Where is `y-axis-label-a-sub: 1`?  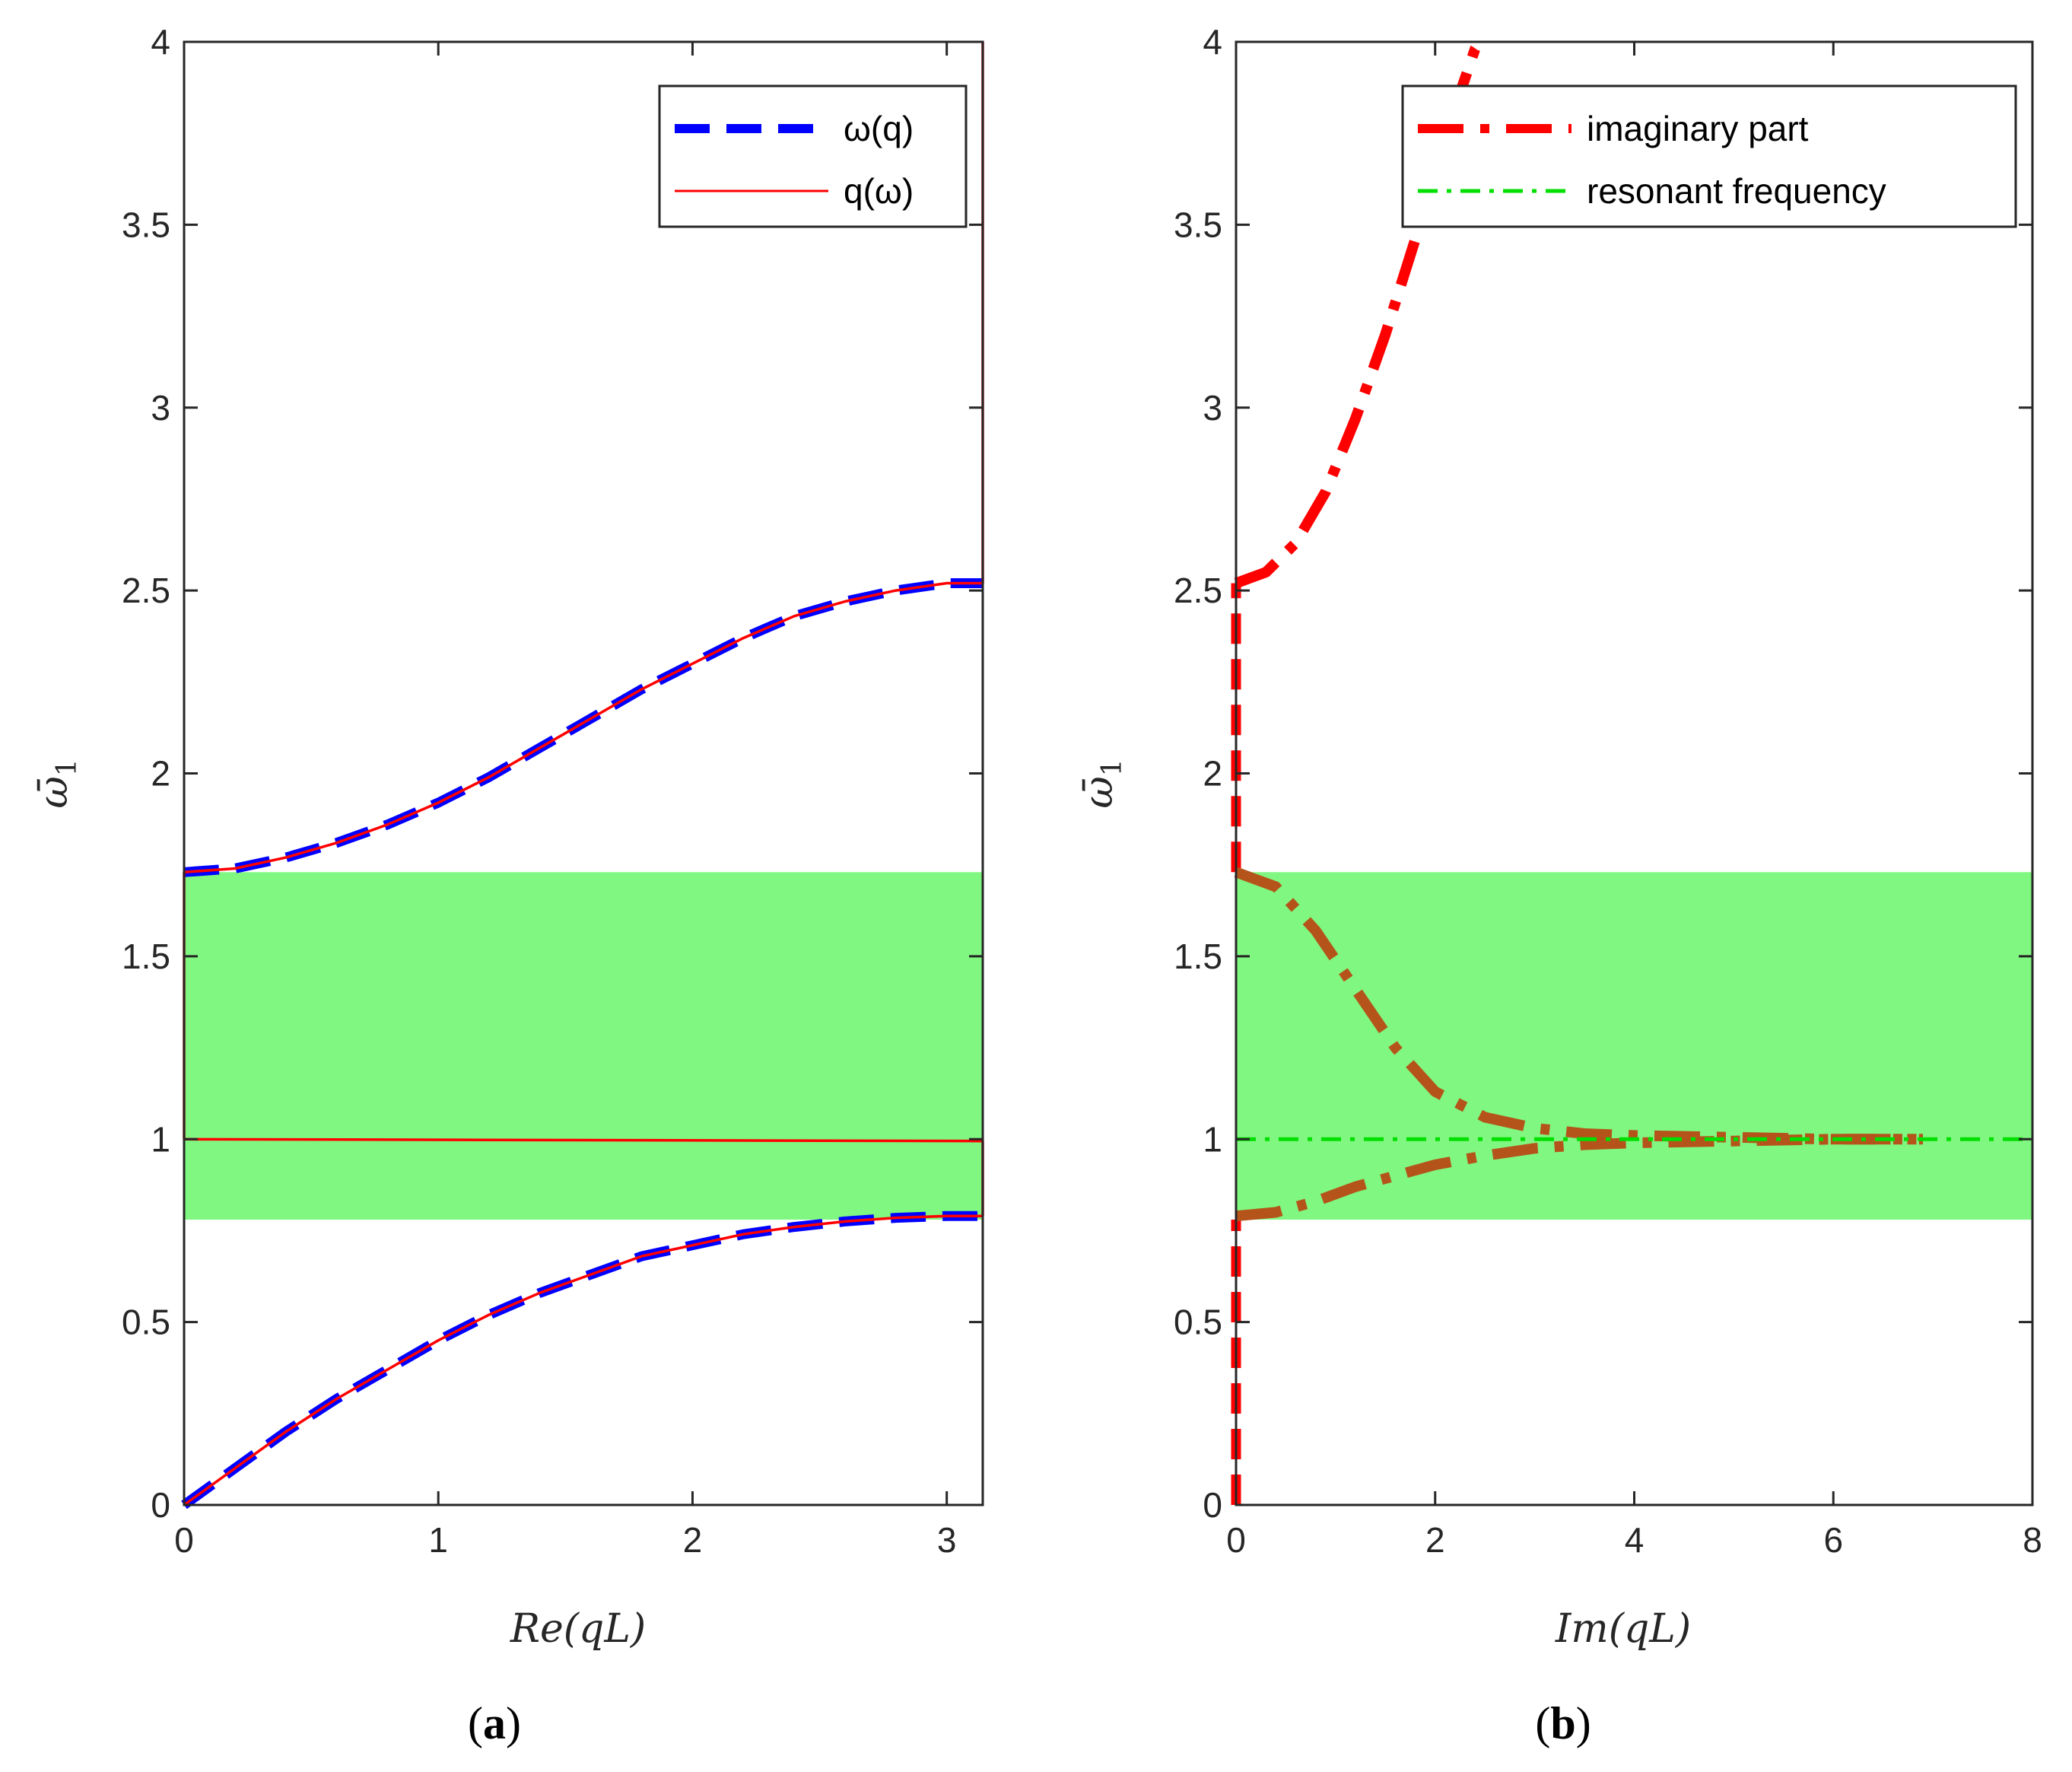 y-axis-label-a-sub: 1 is located at coordinates (67, 767).